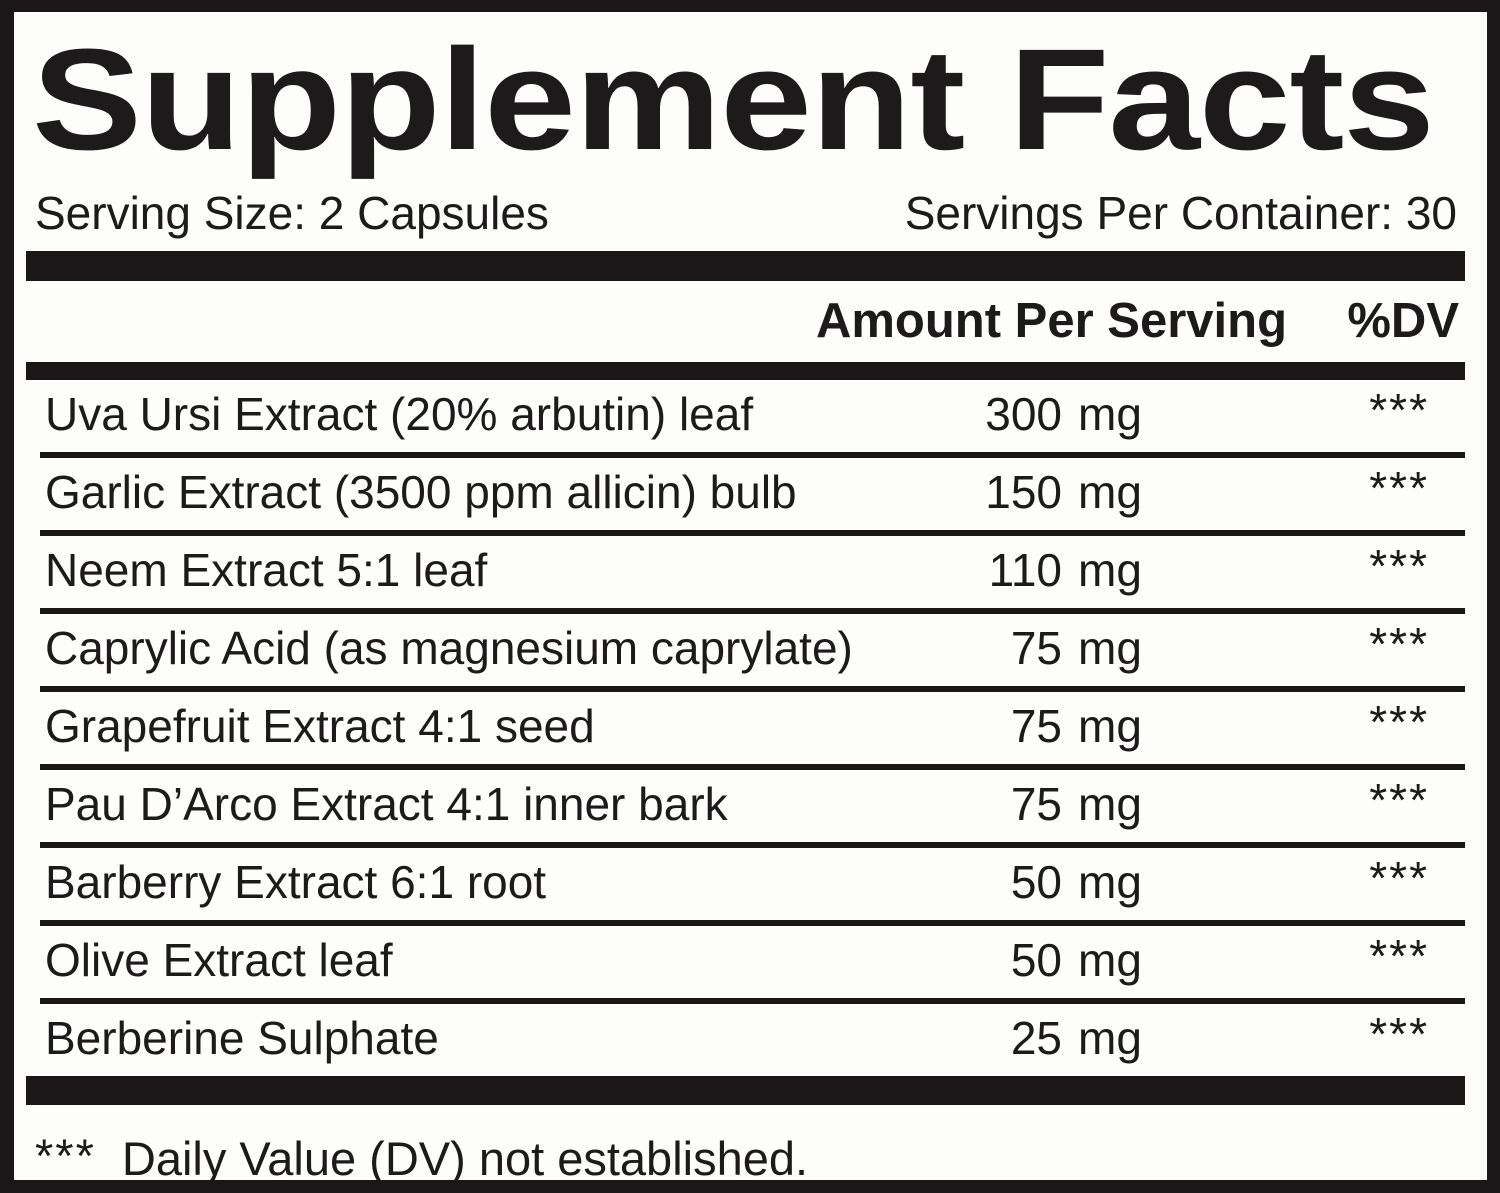 This screenshot has height=1193, width=1500. Describe the element at coordinates (745, 265) in the screenshot. I see `thick-separator-bar-top` at that location.